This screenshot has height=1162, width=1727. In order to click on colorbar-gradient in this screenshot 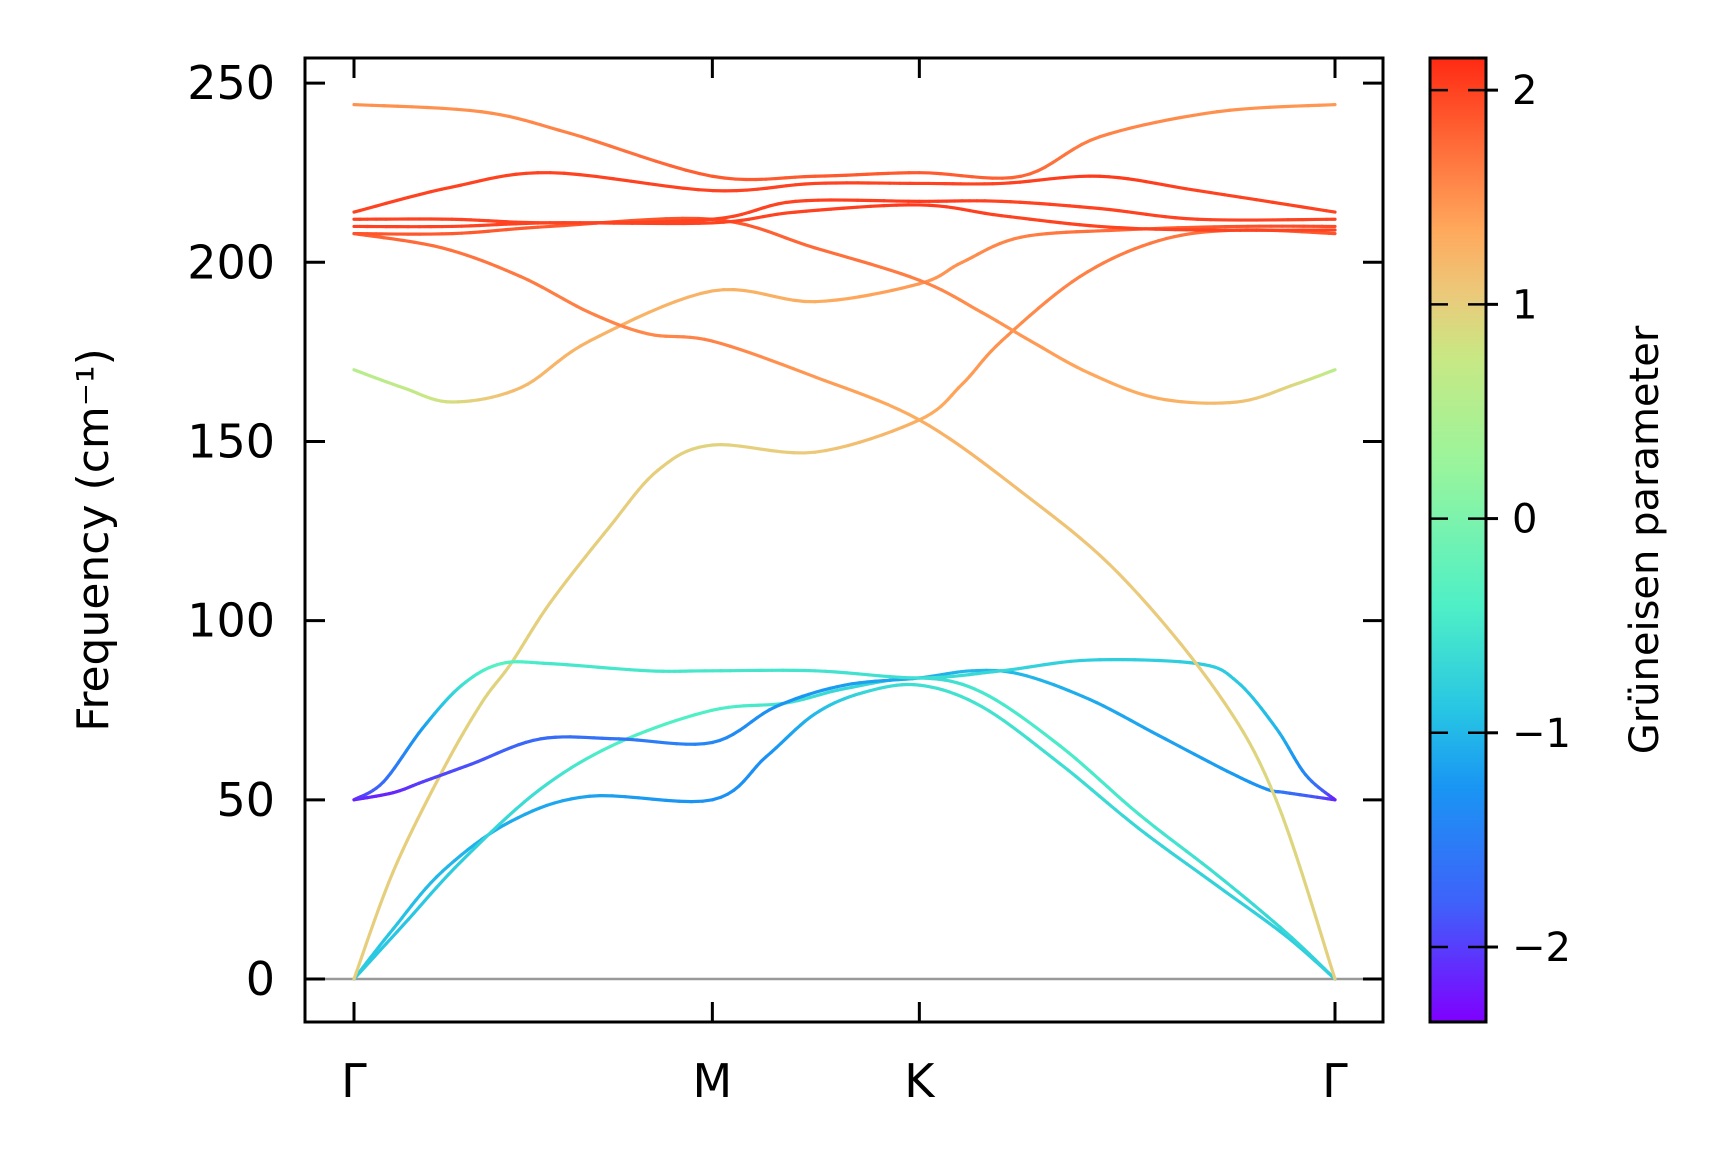, I will do `click(1458, 540)`.